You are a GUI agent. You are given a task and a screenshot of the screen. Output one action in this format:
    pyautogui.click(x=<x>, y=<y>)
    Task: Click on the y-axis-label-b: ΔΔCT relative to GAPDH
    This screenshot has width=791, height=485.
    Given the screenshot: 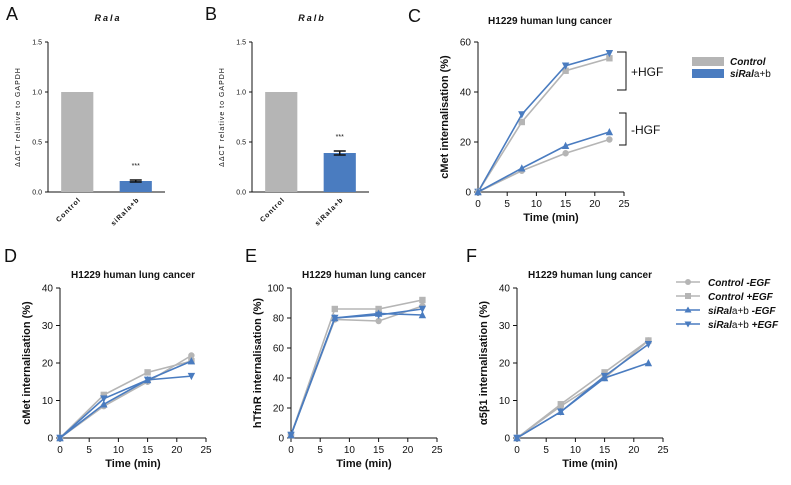 What is the action you would take?
    pyautogui.click(x=222, y=117)
    